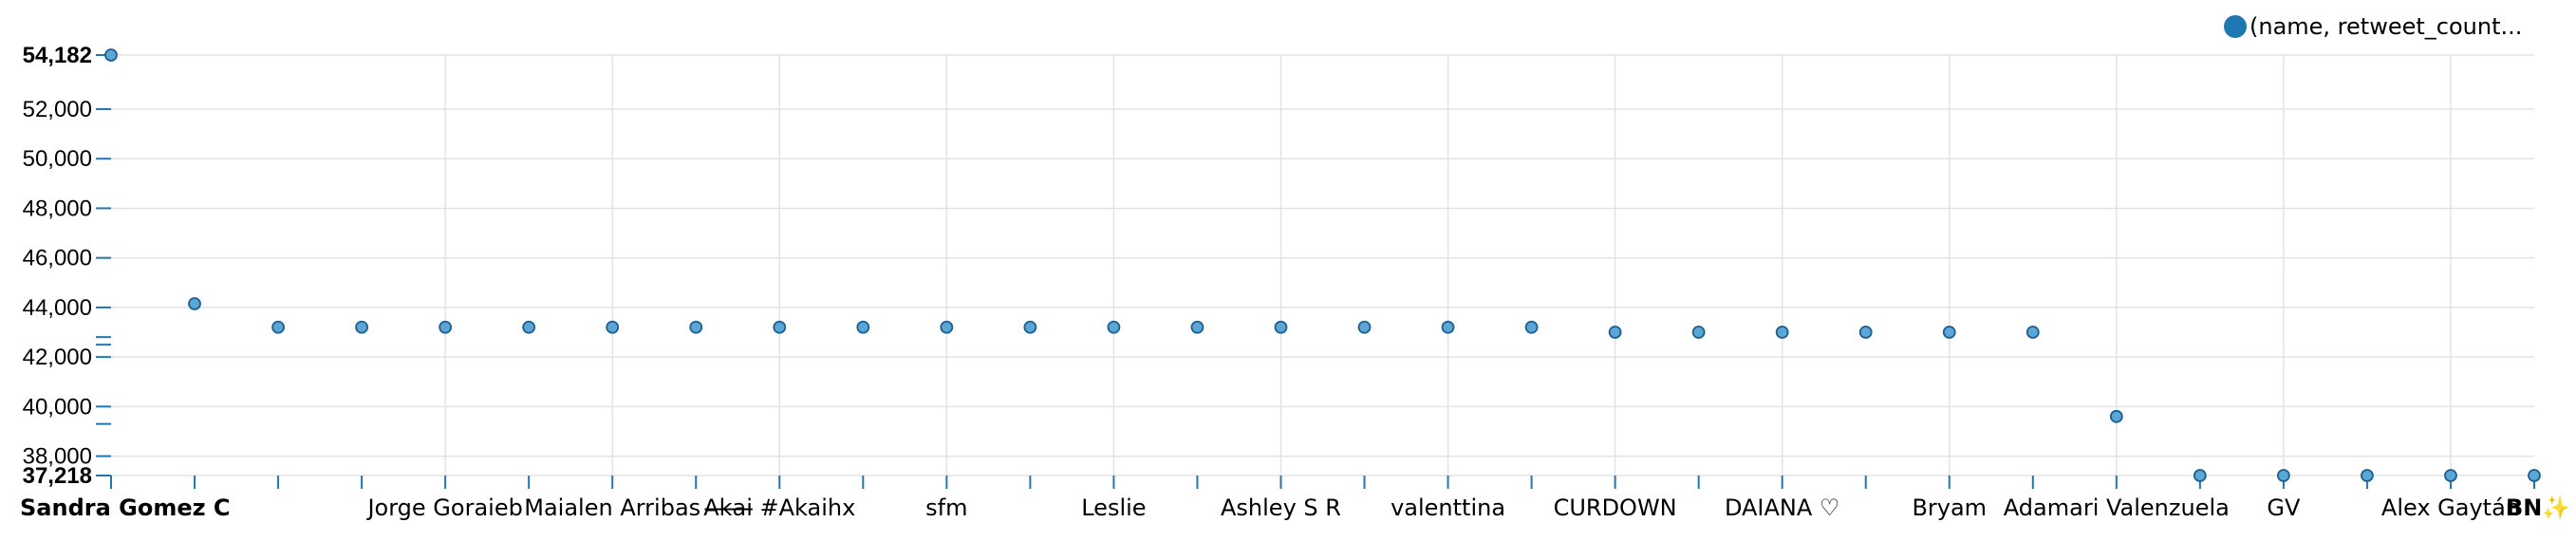 Image resolution: width=2576 pixels, height=560 pixels. I want to click on y-tick-label: 44,000, so click(58, 308).